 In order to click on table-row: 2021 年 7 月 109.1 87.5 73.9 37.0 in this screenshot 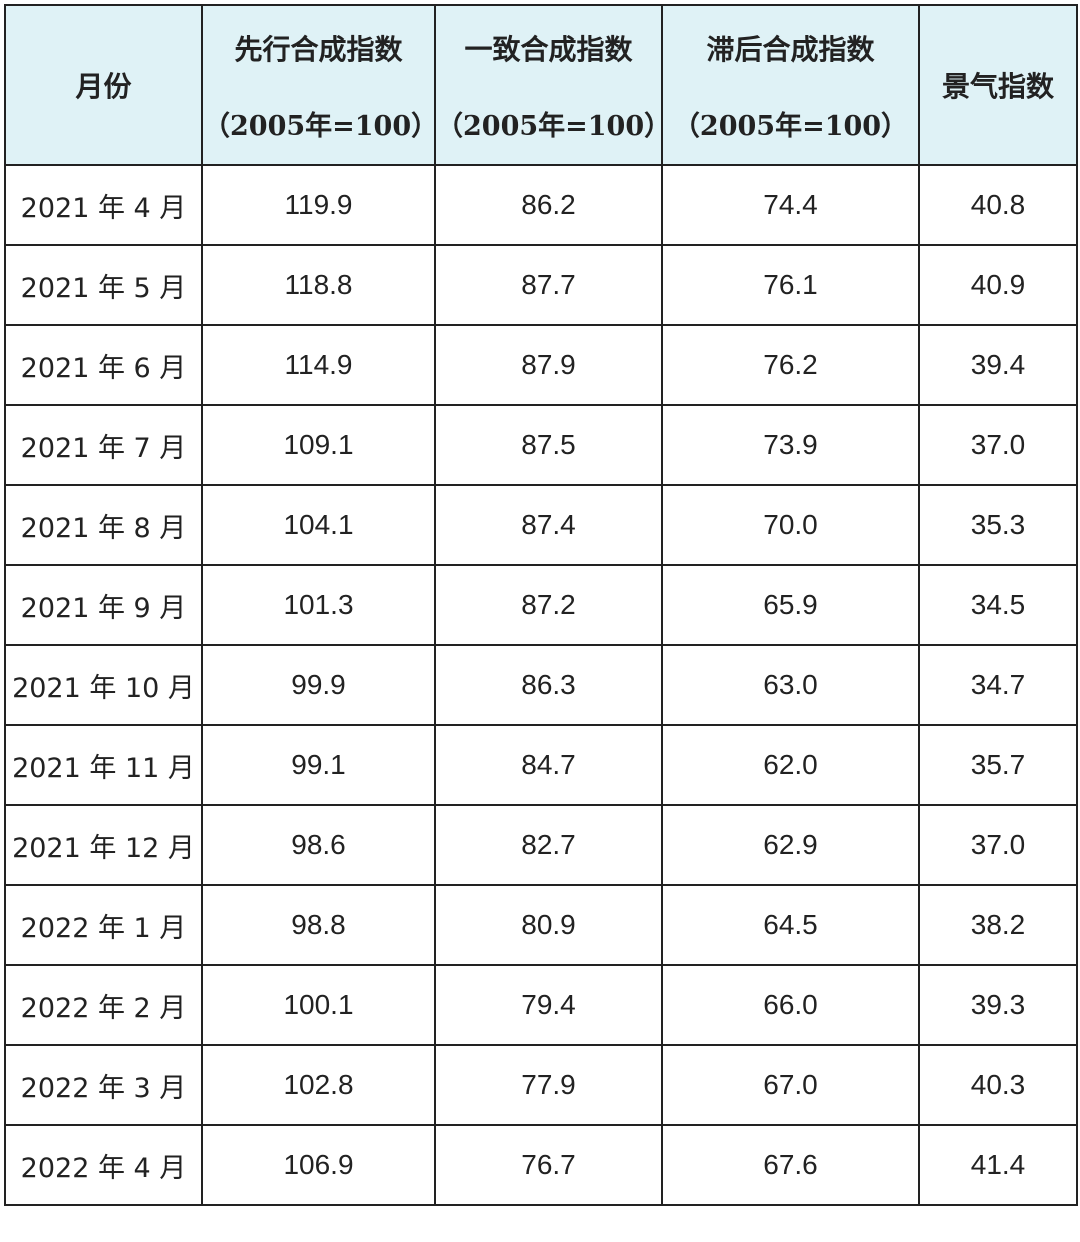, I will do `click(541, 445)`.